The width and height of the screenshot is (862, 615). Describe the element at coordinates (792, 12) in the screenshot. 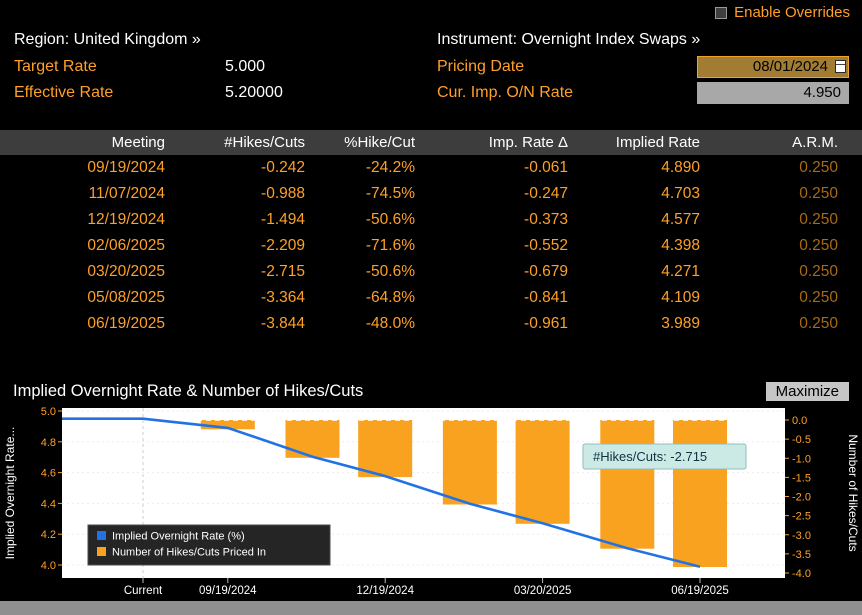

I see `enable-overrides-label: Enable Overrides` at that location.